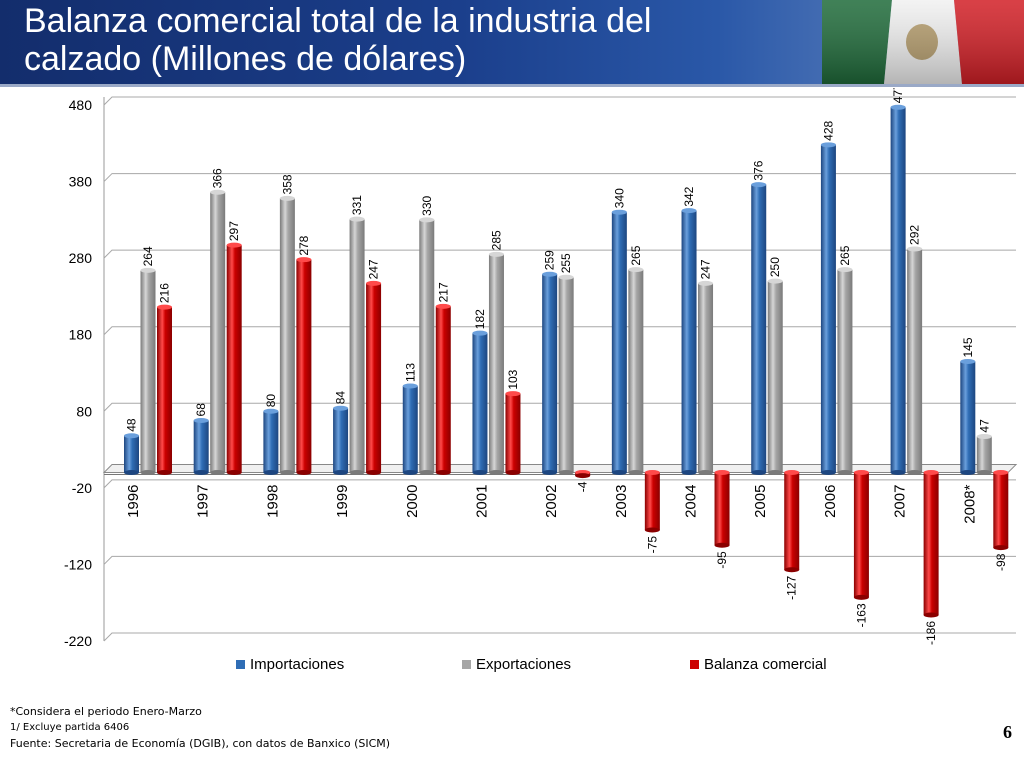  Describe the element at coordinates (203, 501) in the screenshot. I see `category-label: 1997` at that location.